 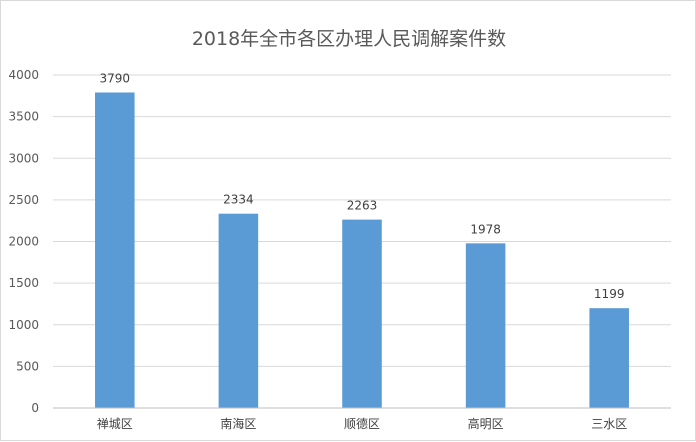 I want to click on data-label: 2263, so click(x=362, y=206).